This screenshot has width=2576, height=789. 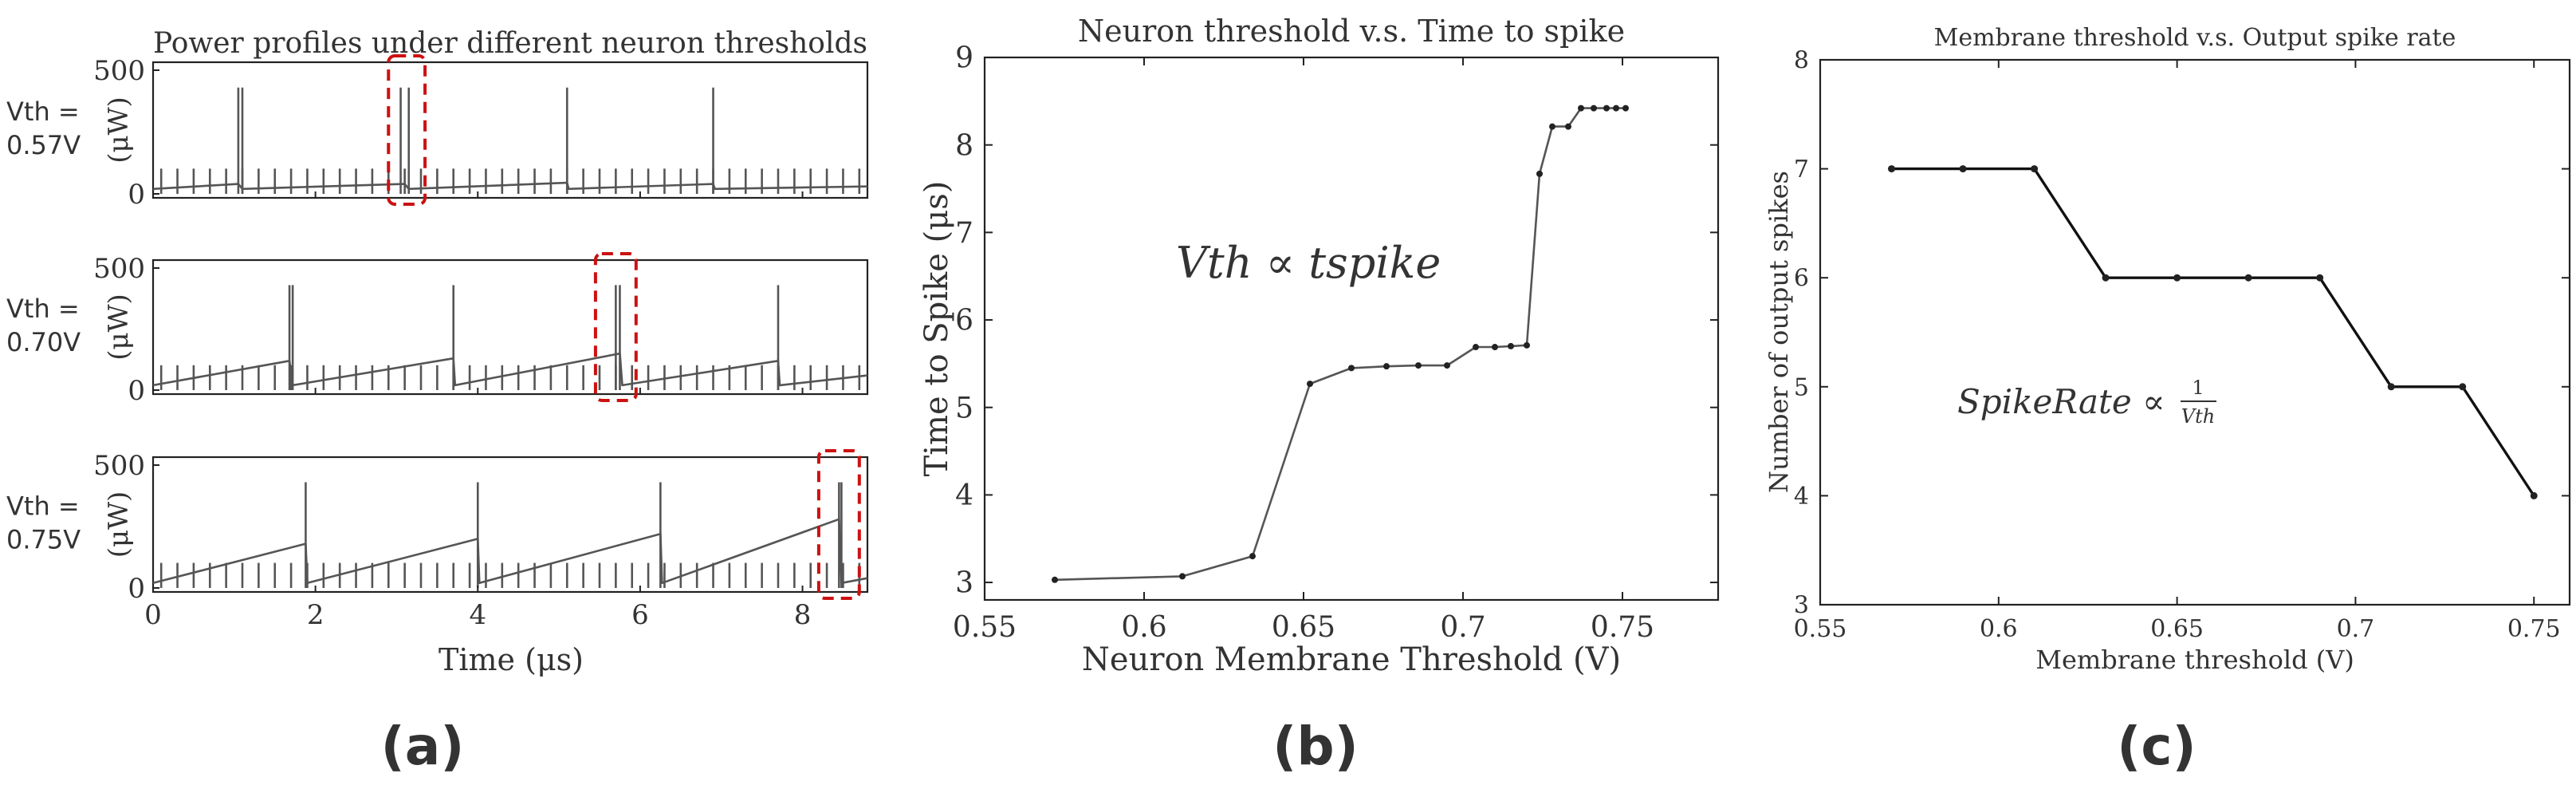 I want to click on subplot-vth-070: 0 500 (μW) Vth =0.70V, so click(x=437, y=329).